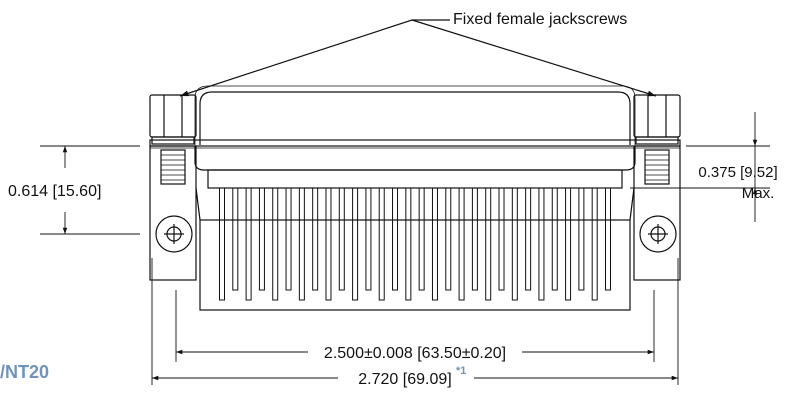 The image size is (806, 398). What do you see at coordinates (173, 213) in the screenshot?
I see `left-flange` at bounding box center [173, 213].